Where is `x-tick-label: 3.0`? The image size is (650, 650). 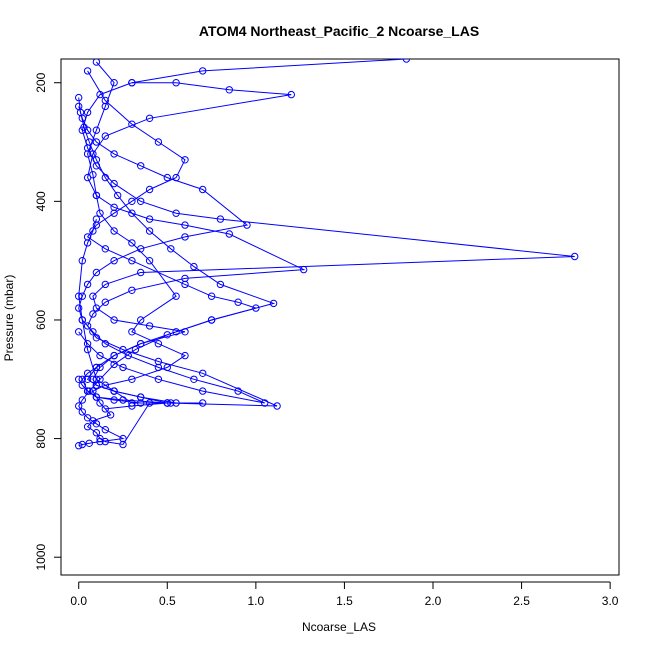
x-tick-label: 3.0 is located at coordinates (610, 601).